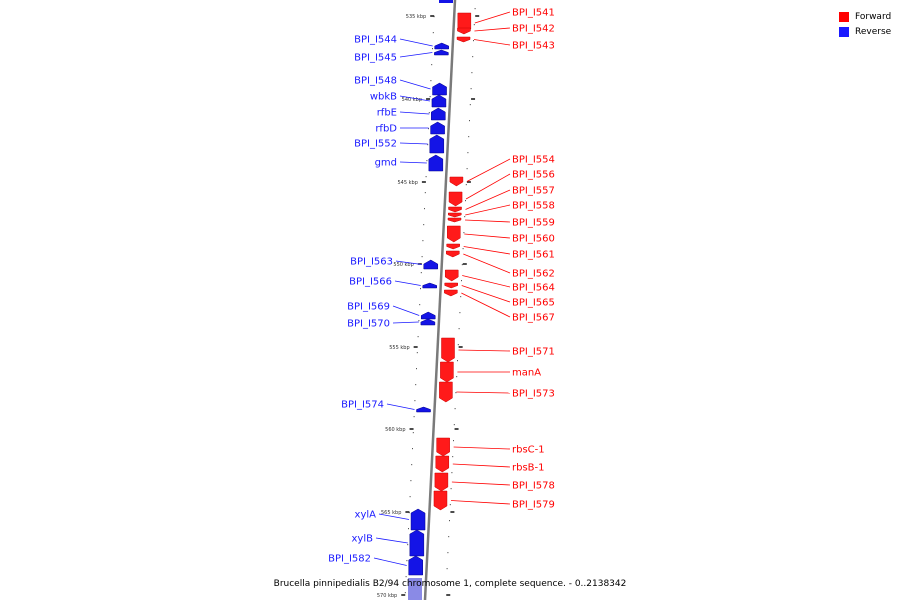 The image size is (900, 600). Describe the element at coordinates (387, 596) in the screenshot. I see `tick-label: 570 kbp` at that location.